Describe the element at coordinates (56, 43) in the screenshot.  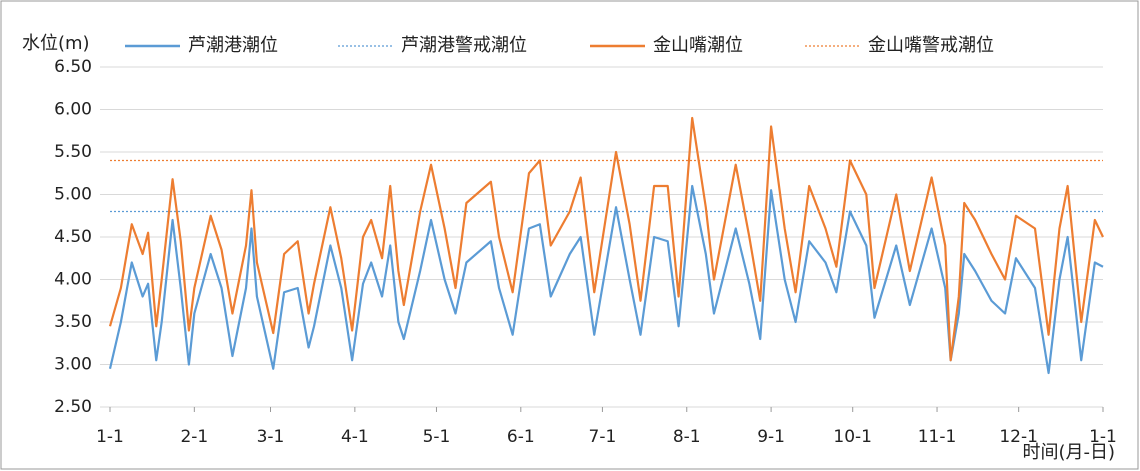
I see `y-axis-label: 水位(m)` at that location.